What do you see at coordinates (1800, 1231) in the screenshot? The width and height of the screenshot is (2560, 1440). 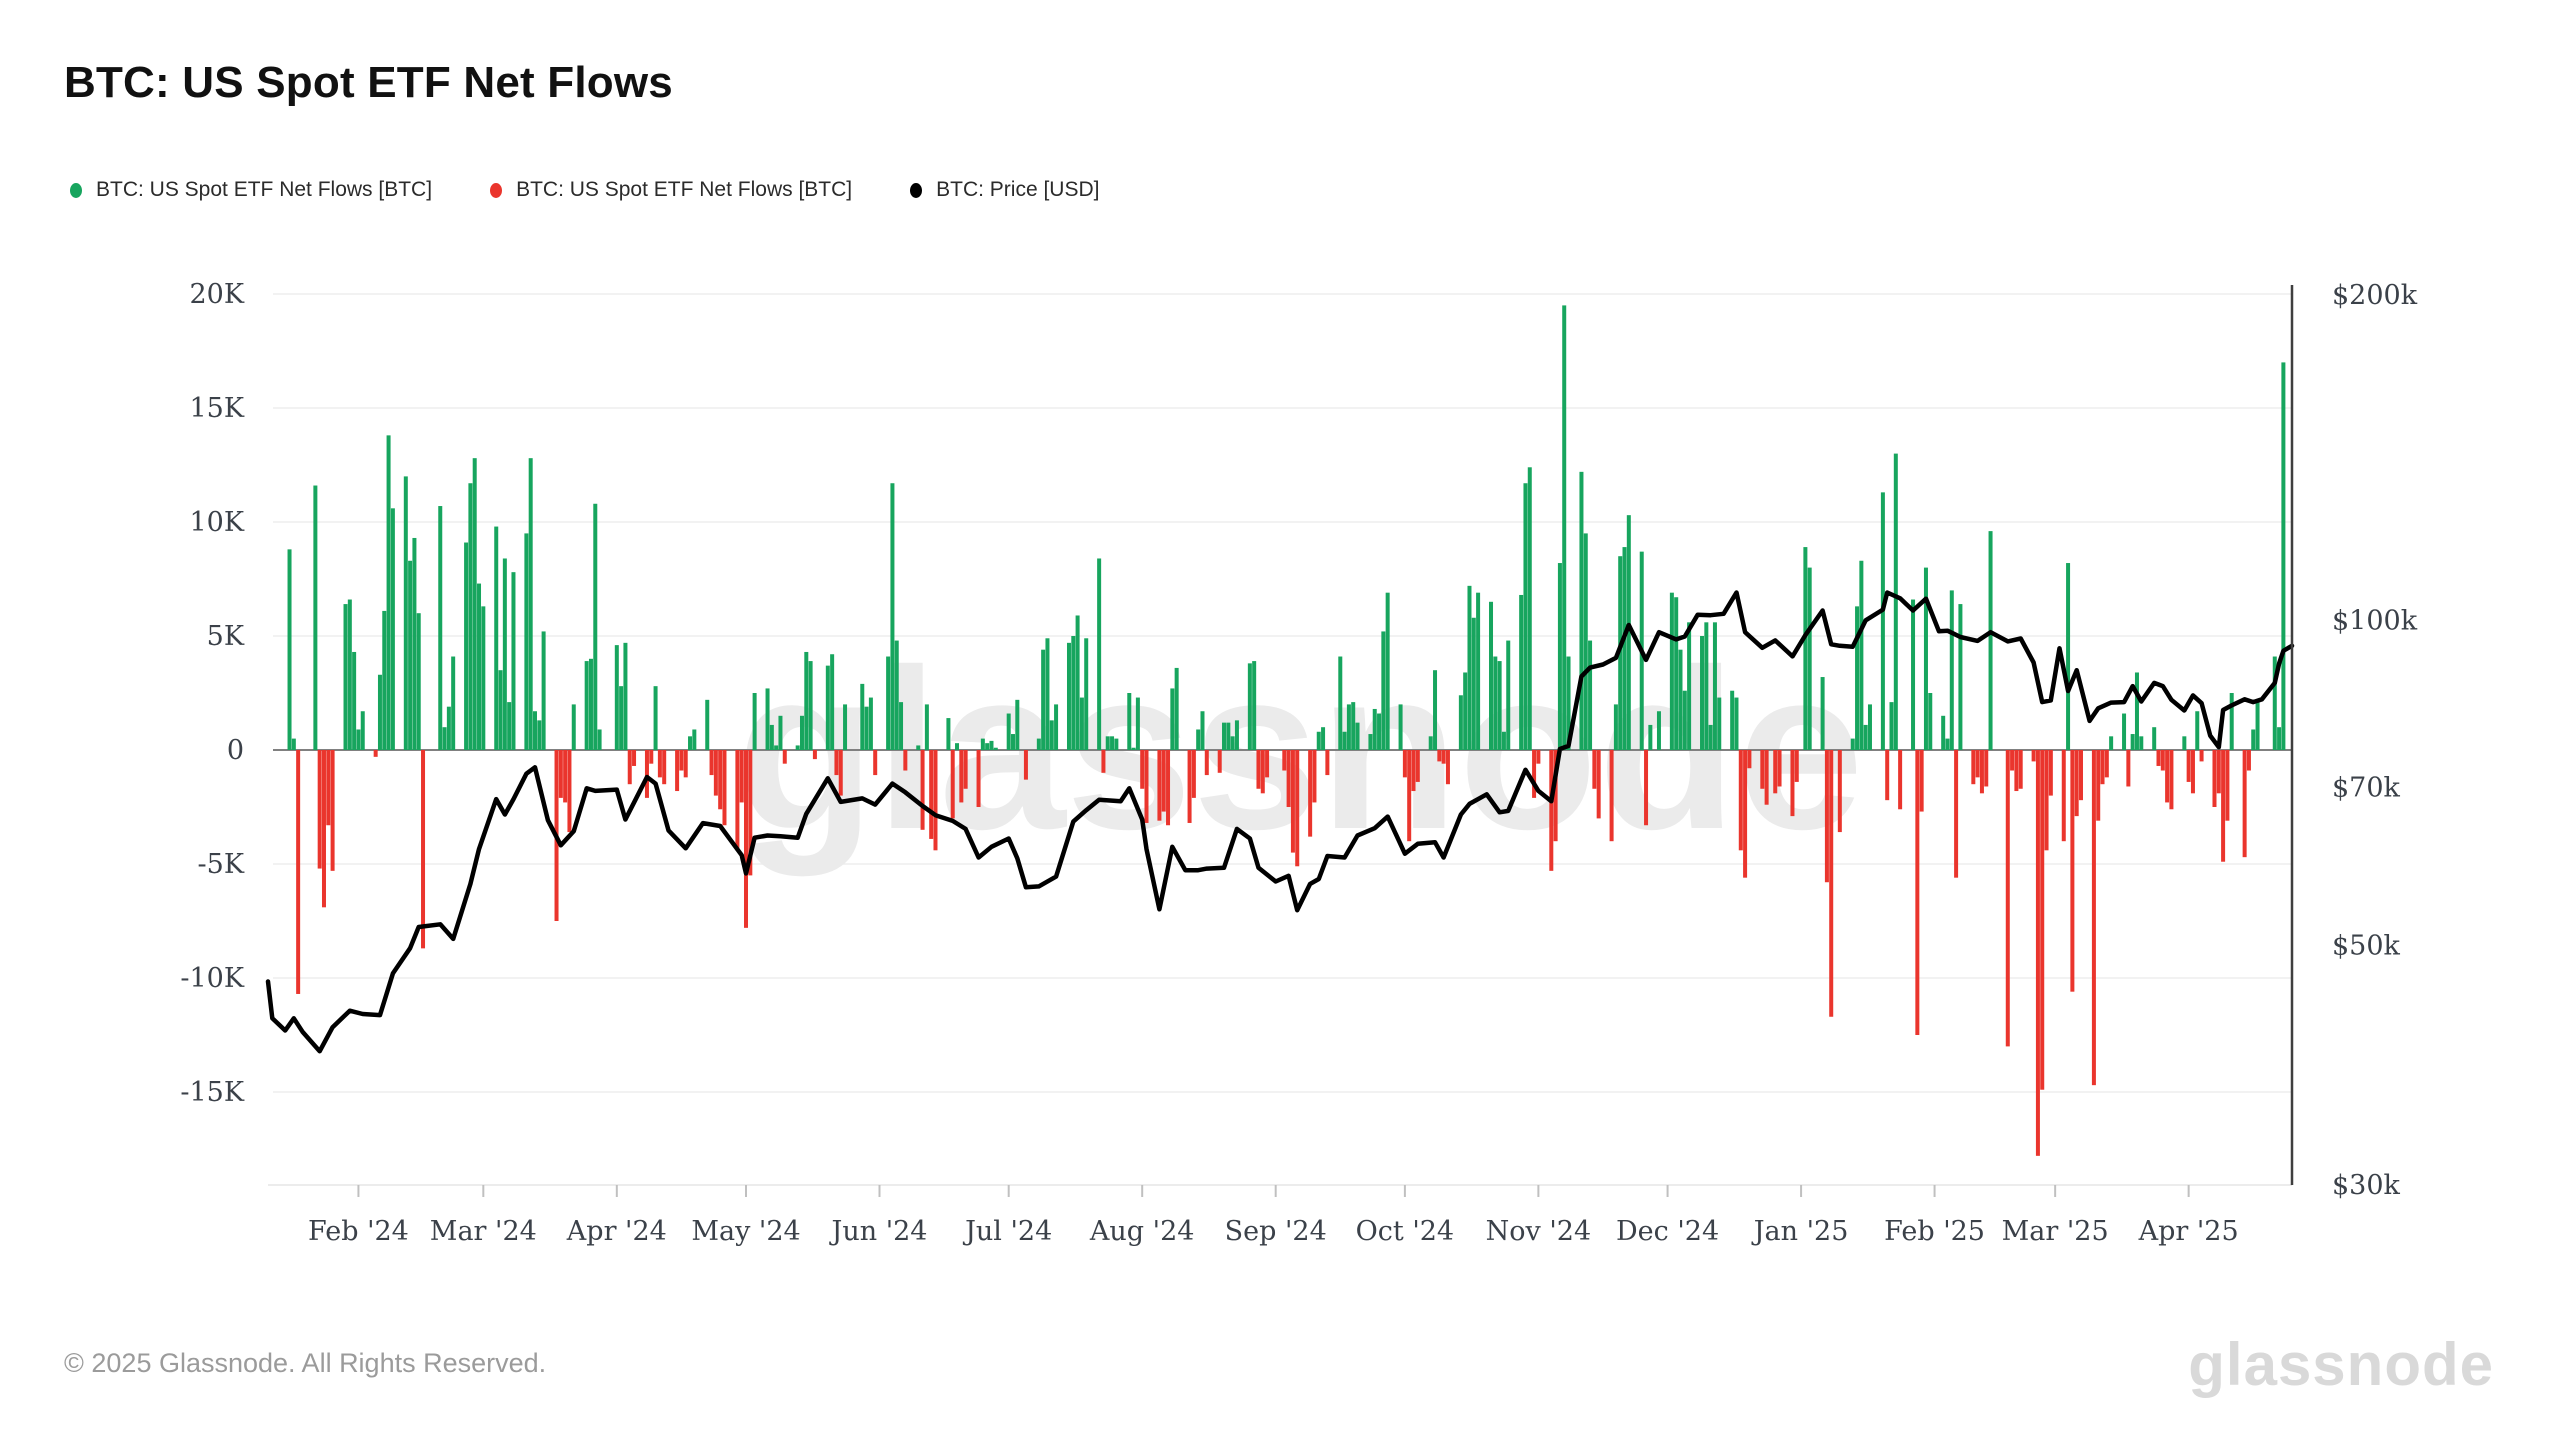 I see `svg-text: Jan '25` at bounding box center [1800, 1231].